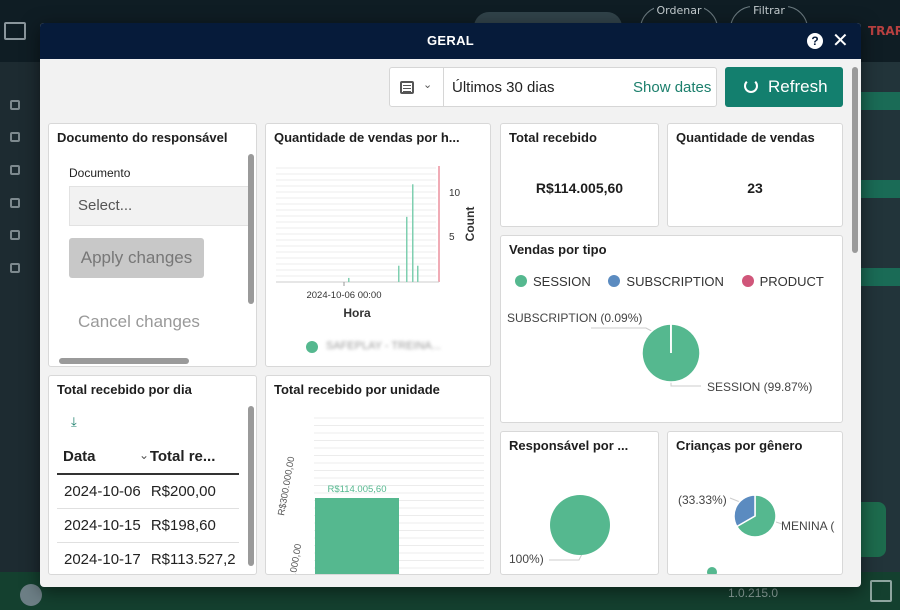 Image resolution: width=900 pixels, height=610 pixels. I want to click on children-by-gender-pie, so click(745, 534).